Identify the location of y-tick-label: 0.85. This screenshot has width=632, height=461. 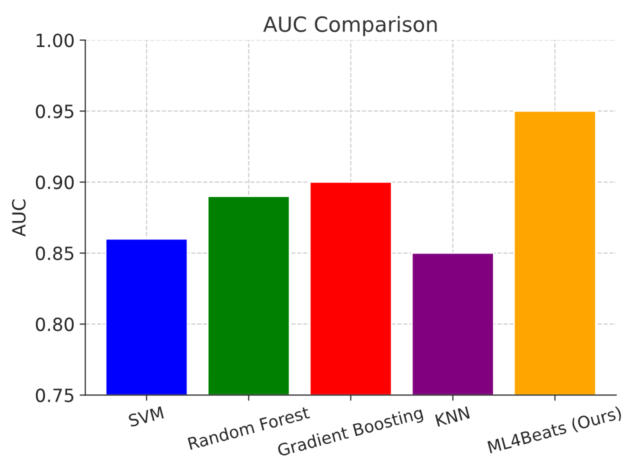
(55, 253).